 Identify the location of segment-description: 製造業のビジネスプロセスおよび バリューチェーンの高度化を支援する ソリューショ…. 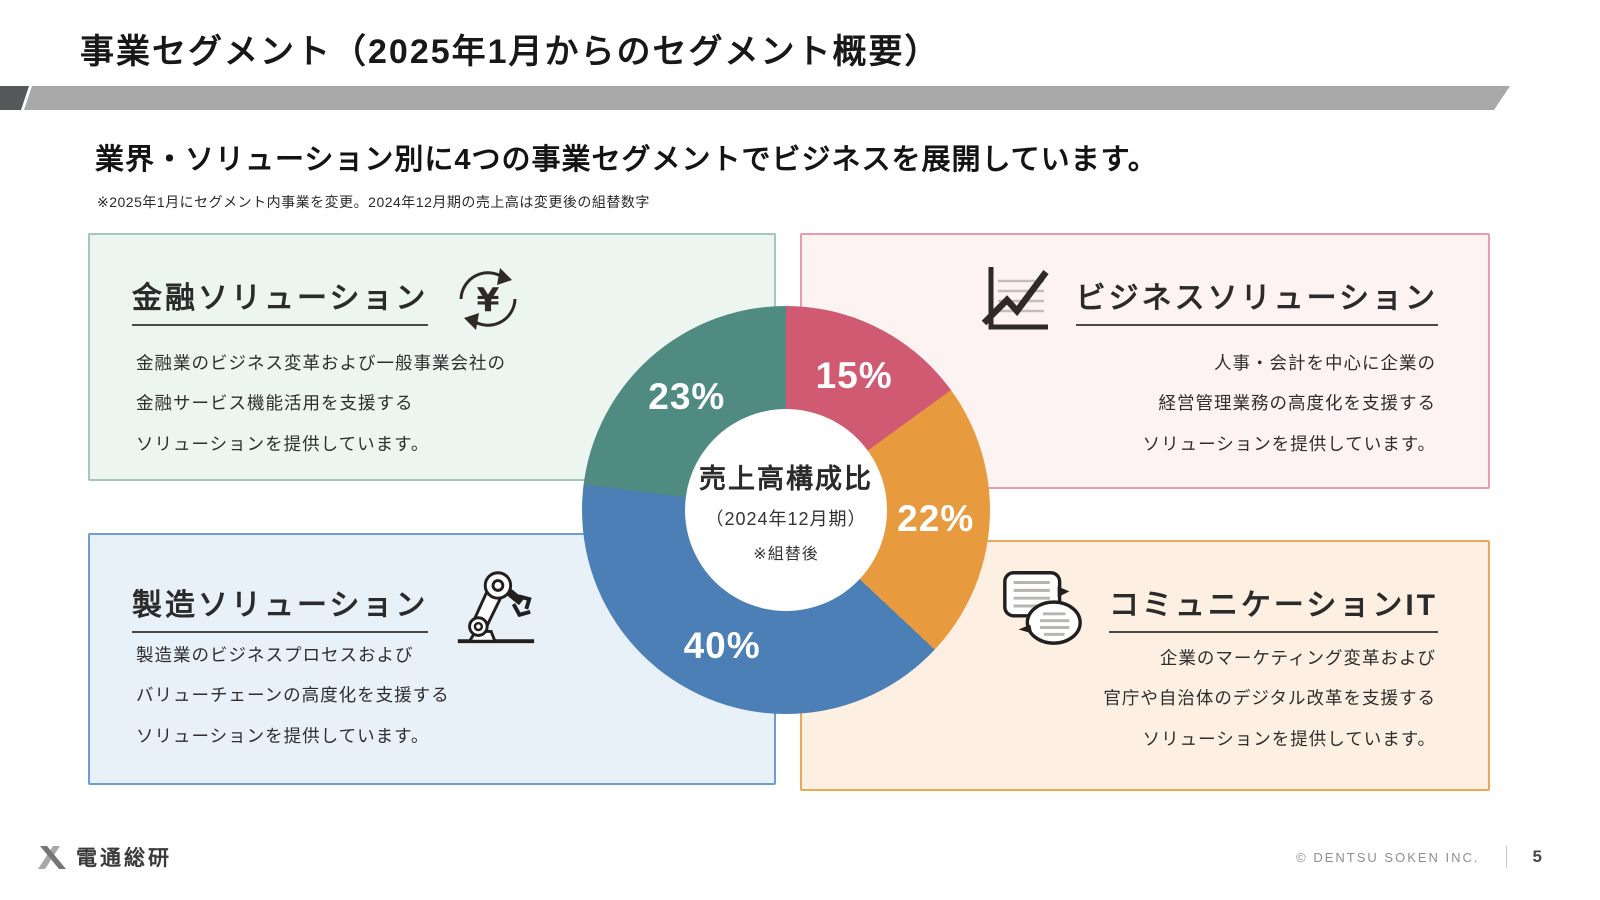
(293, 695).